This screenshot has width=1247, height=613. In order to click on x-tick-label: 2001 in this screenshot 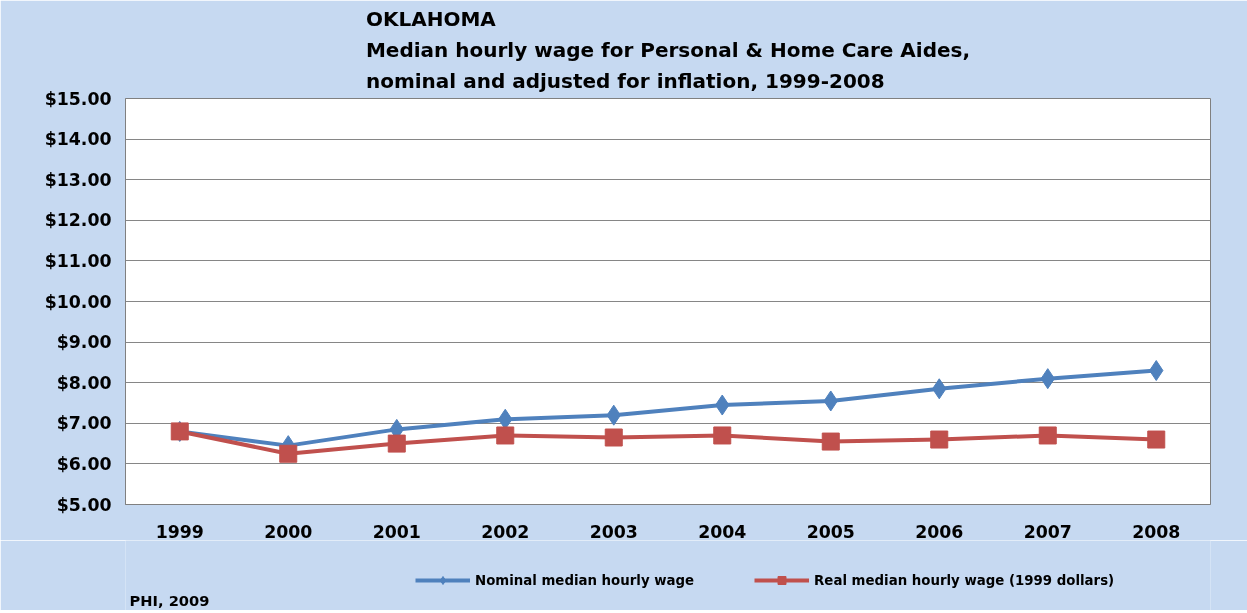, I will do `click(396, 531)`.